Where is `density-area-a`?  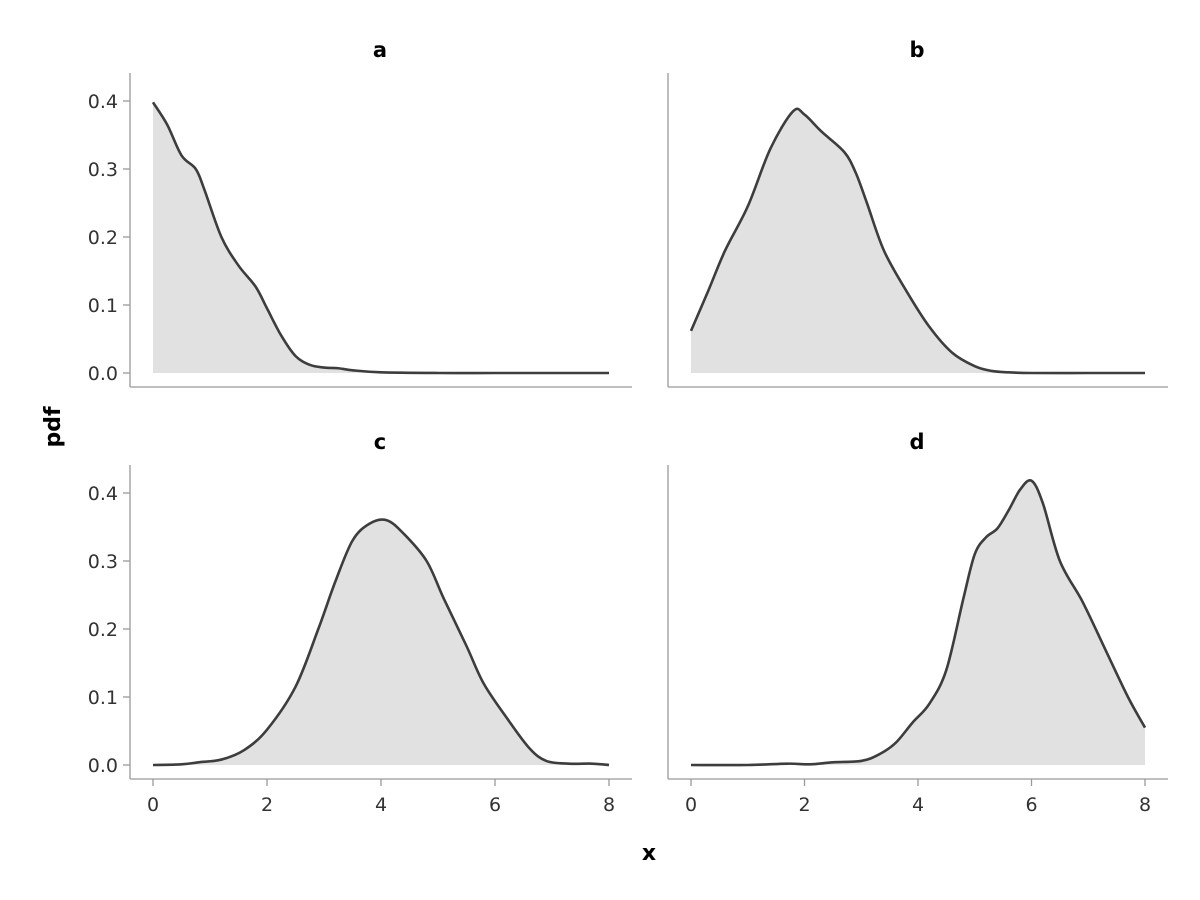
density-area-a is located at coordinates (381, 238).